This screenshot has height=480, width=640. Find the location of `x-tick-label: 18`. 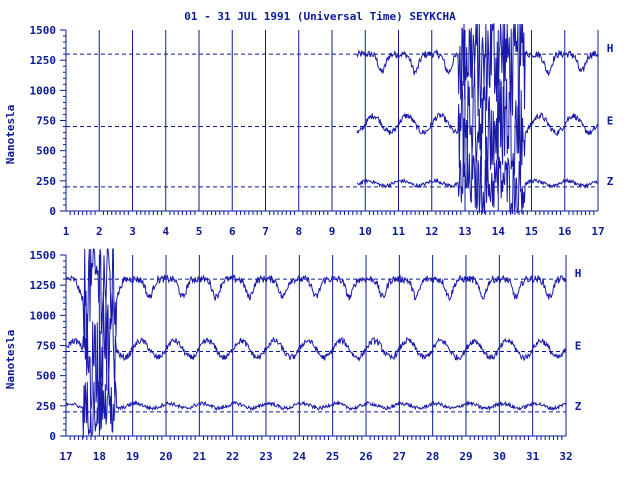

x-tick-label: 18 is located at coordinates (99, 456).